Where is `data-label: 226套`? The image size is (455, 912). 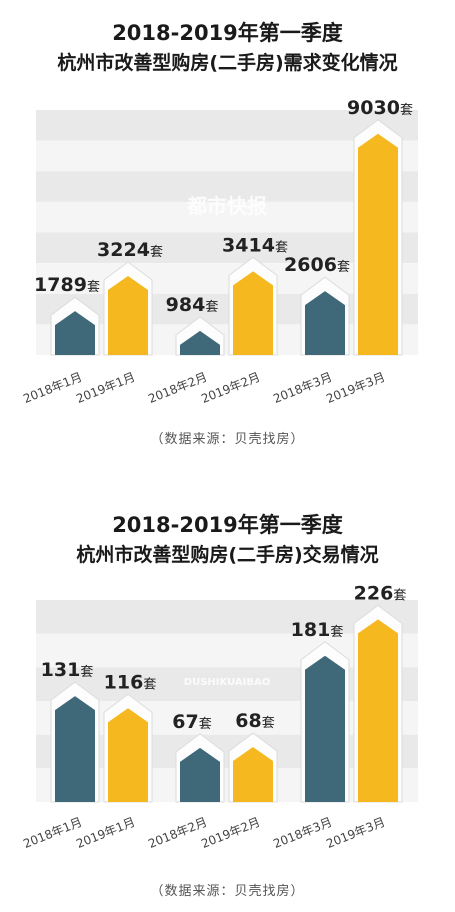 data-label: 226套 is located at coordinates (380, 593).